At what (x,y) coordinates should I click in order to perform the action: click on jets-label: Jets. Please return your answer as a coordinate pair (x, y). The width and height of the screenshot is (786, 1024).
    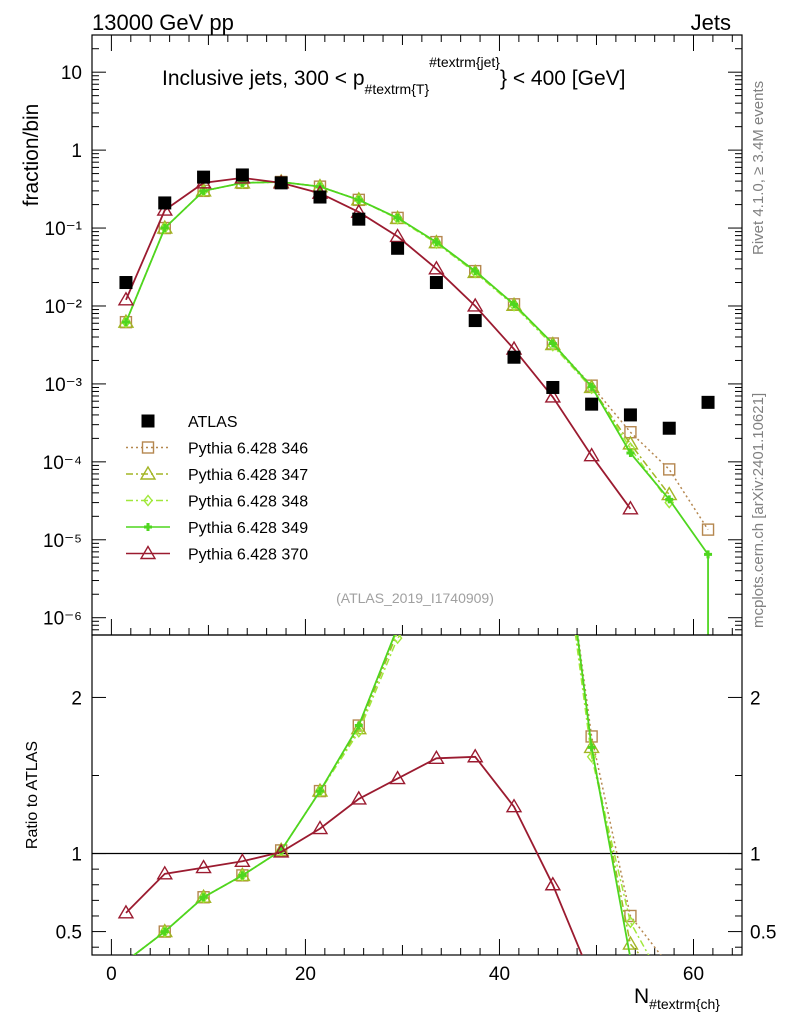
    Looking at the image, I should click on (711, 22).